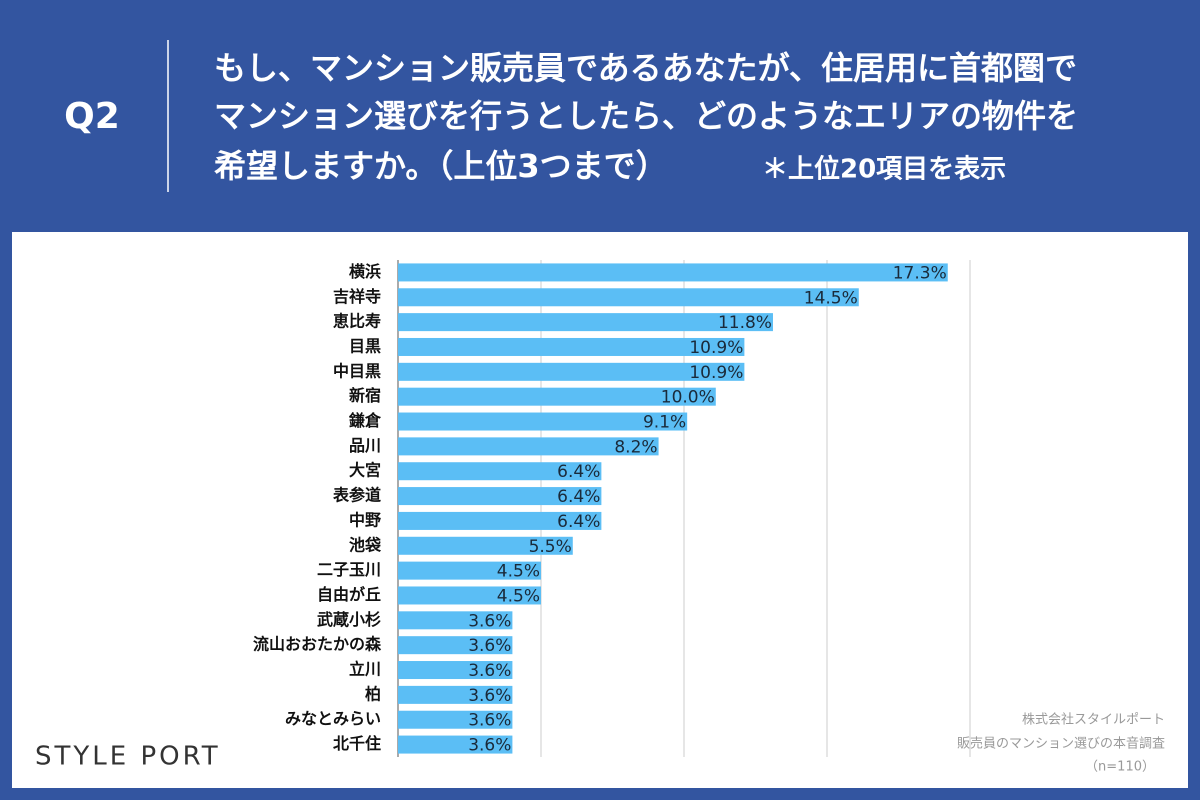 This screenshot has height=800, width=1200. Describe the element at coordinates (664, 423) in the screenshot. I see `value-label: 9.1%` at that location.